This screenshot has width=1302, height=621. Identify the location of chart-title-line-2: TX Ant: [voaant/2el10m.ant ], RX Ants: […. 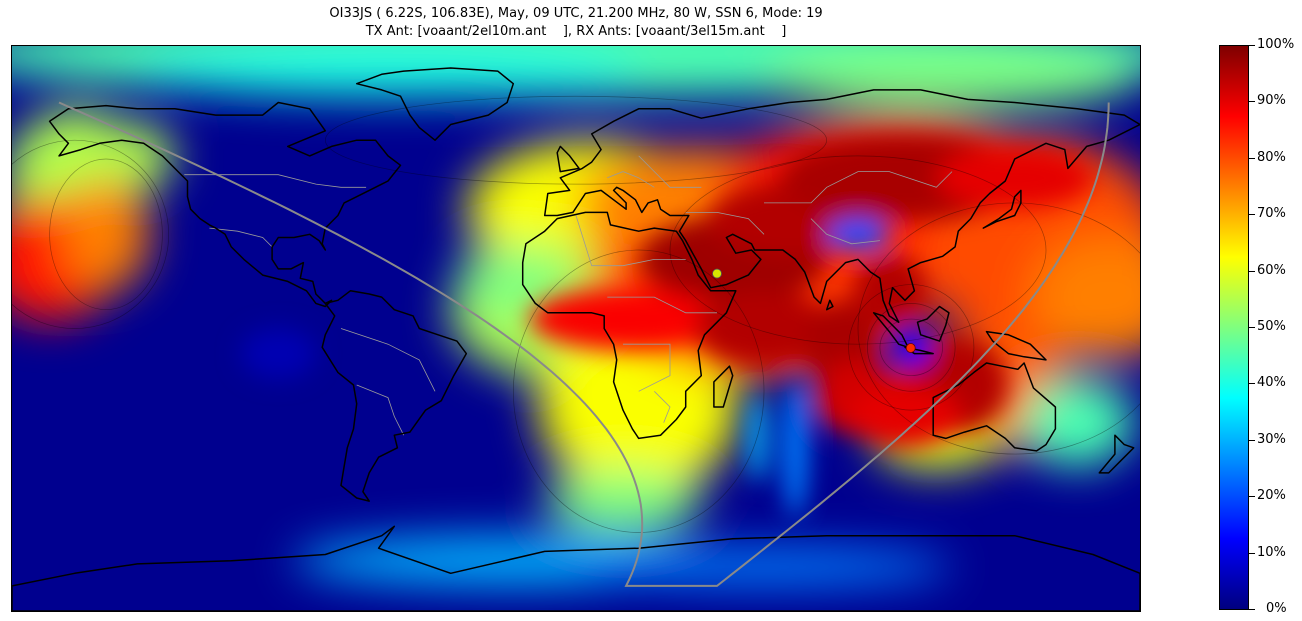
(576, 31).